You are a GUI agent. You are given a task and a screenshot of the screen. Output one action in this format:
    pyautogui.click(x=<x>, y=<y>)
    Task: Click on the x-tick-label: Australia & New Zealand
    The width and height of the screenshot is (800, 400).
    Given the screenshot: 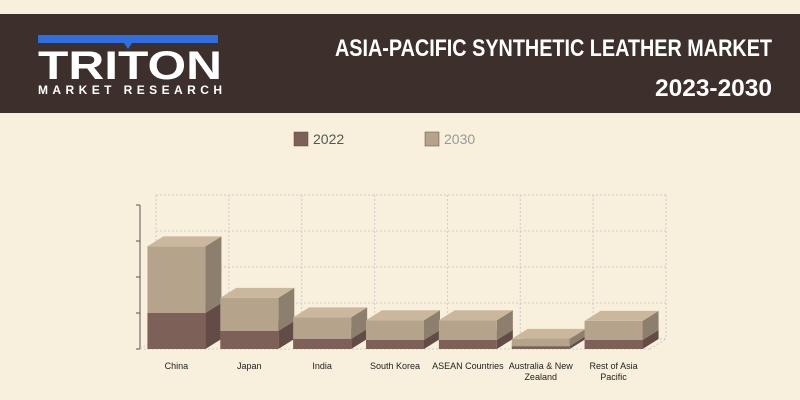 What is the action you would take?
    pyautogui.click(x=540, y=371)
    